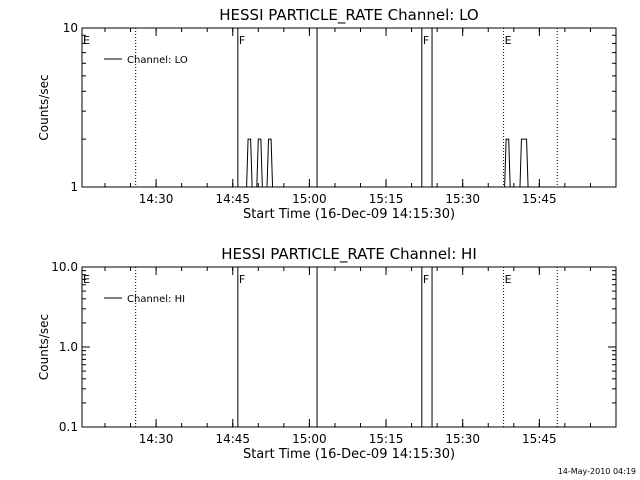 This screenshot has height=480, width=640. What do you see at coordinates (74, 187) in the screenshot?
I see `y-tick-label: 1` at bounding box center [74, 187].